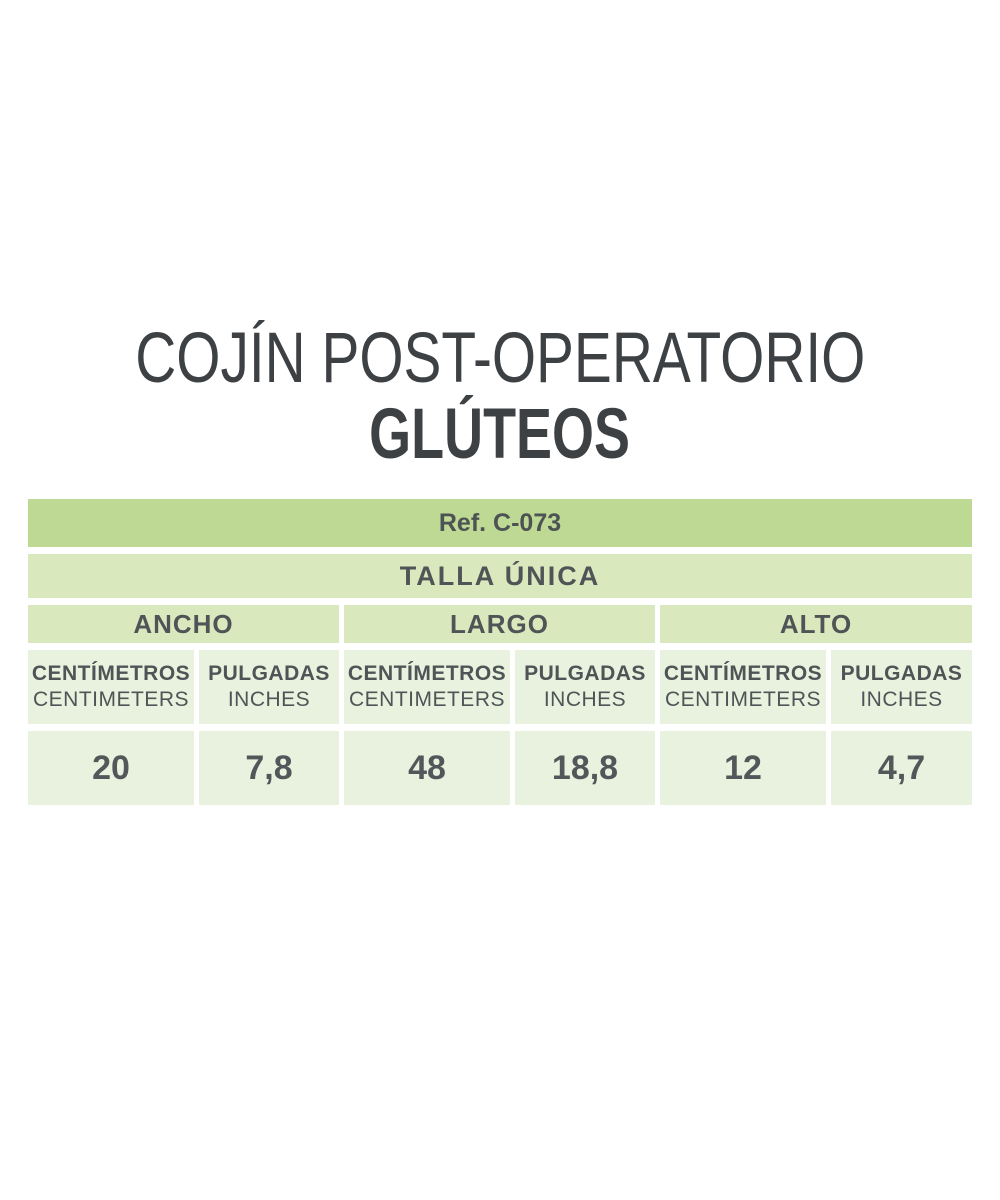 The height and width of the screenshot is (1200, 1000). I want to click on value-largo-cm: 48, so click(427, 768).